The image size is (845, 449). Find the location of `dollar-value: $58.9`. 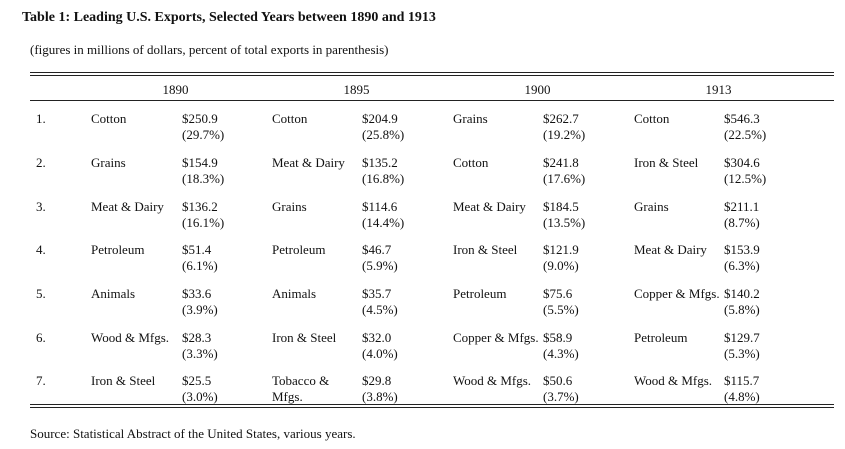

dollar-value: $58.9 is located at coordinates (558, 337).